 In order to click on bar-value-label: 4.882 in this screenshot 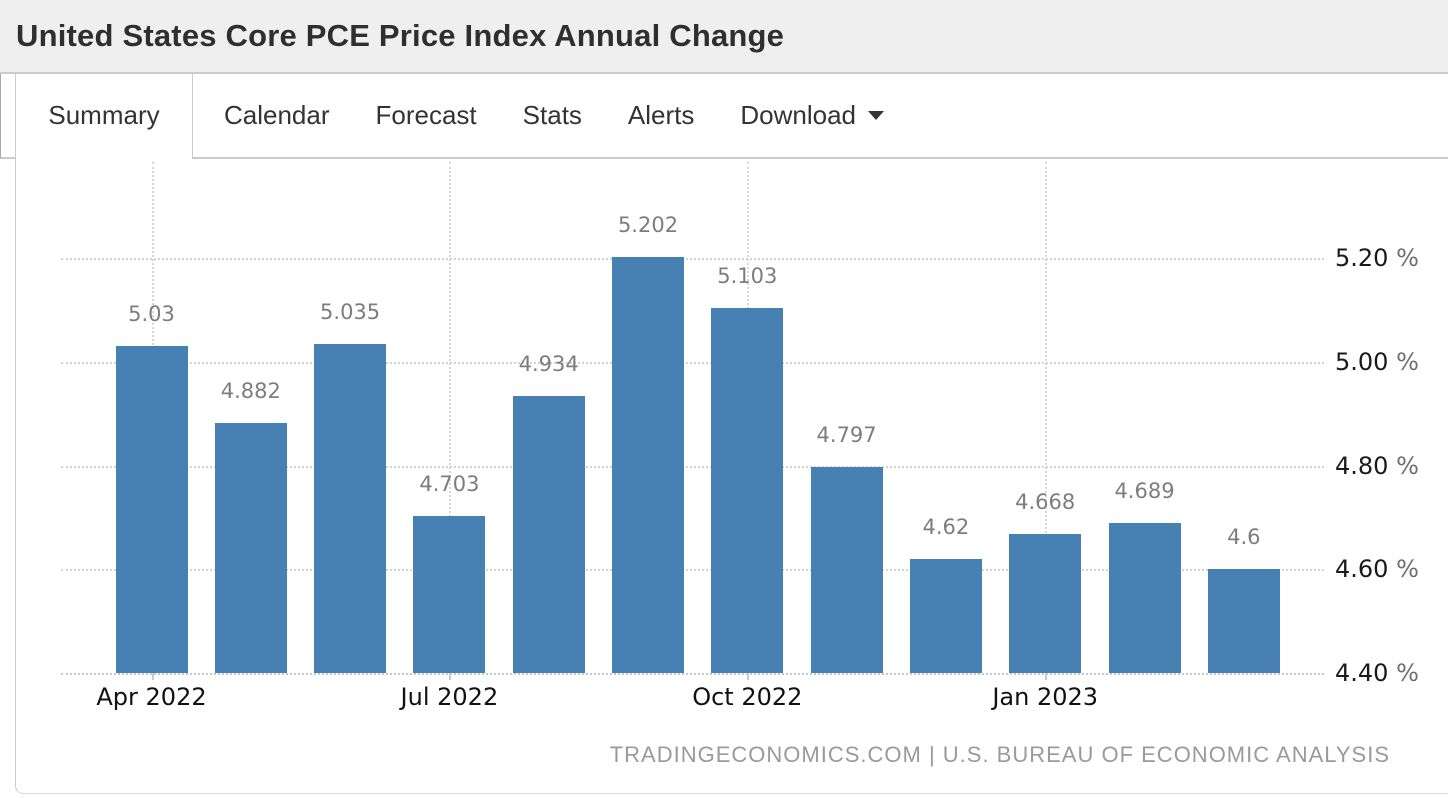, I will do `click(250, 390)`.